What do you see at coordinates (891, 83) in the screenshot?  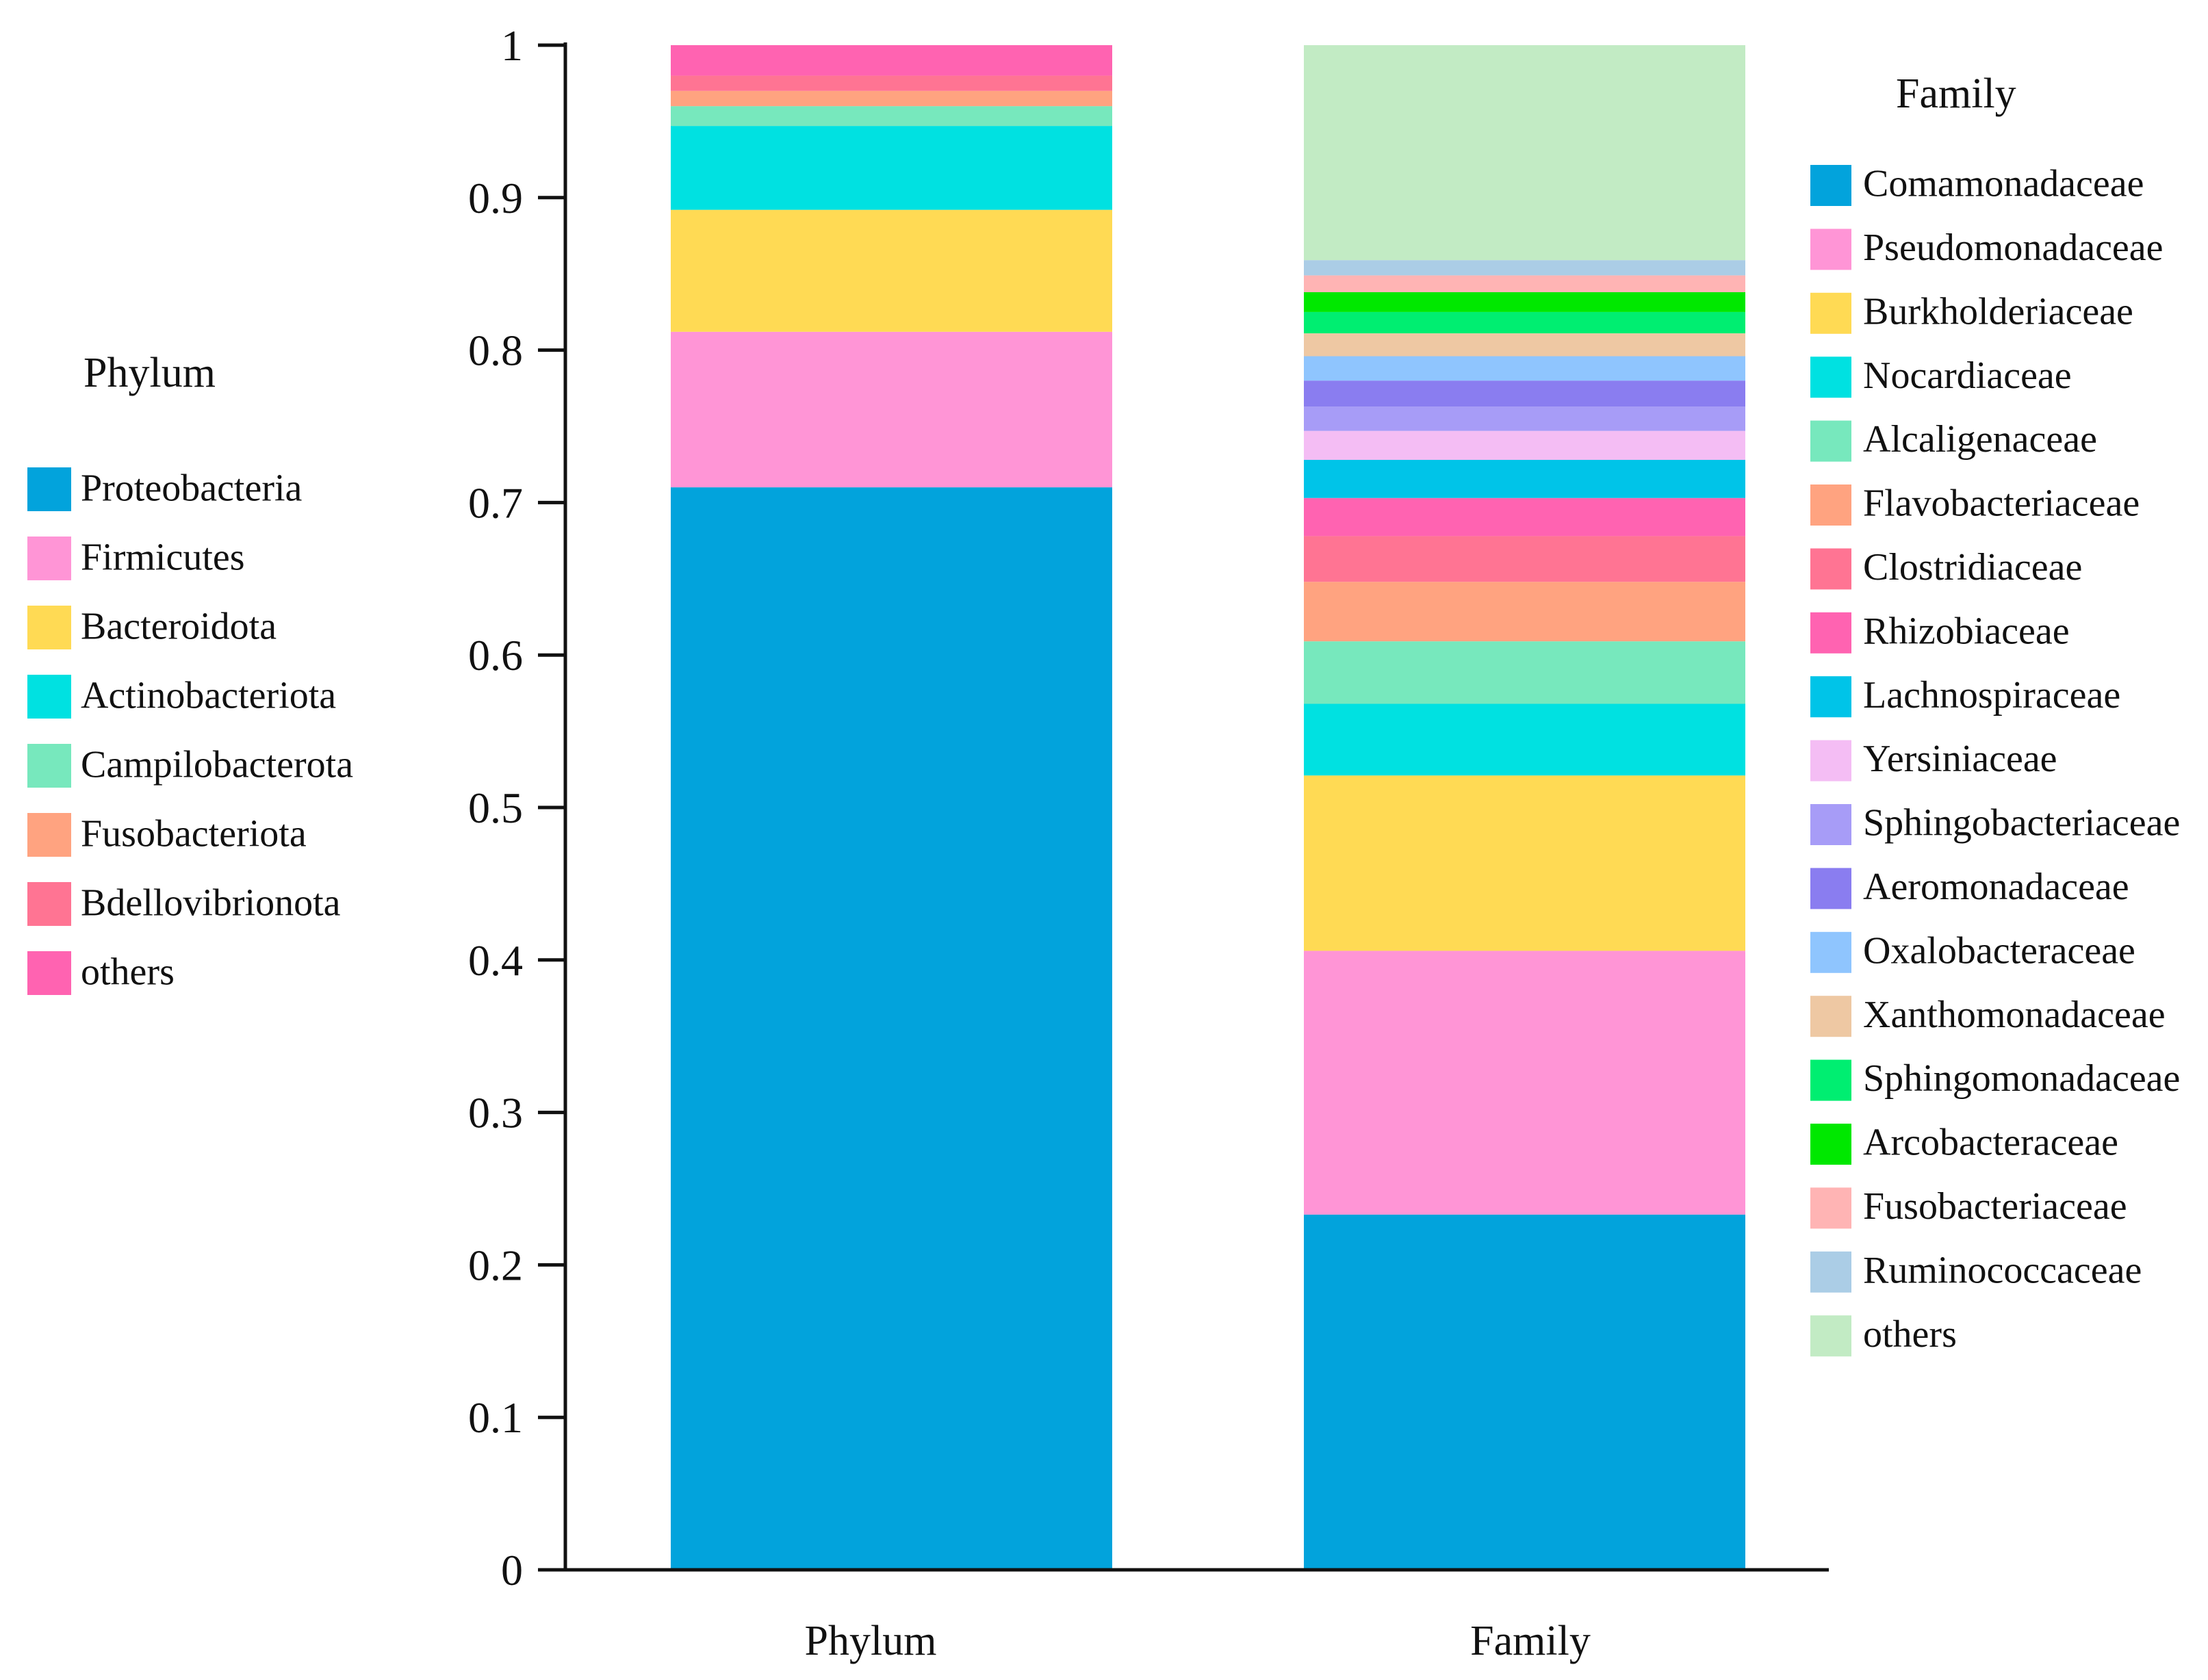 I see `bar-segment-phylum-bdellovibrionota` at bounding box center [891, 83].